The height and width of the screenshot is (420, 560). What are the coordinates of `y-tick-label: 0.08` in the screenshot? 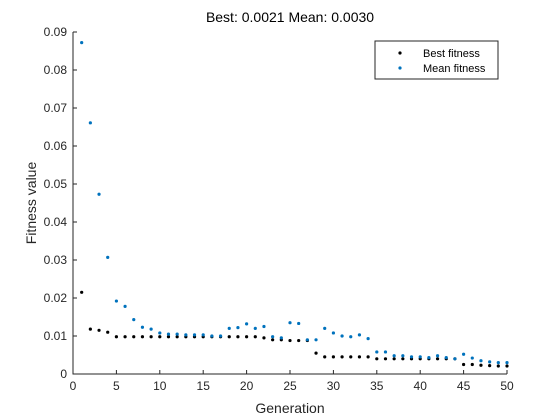 It's located at (56, 70).